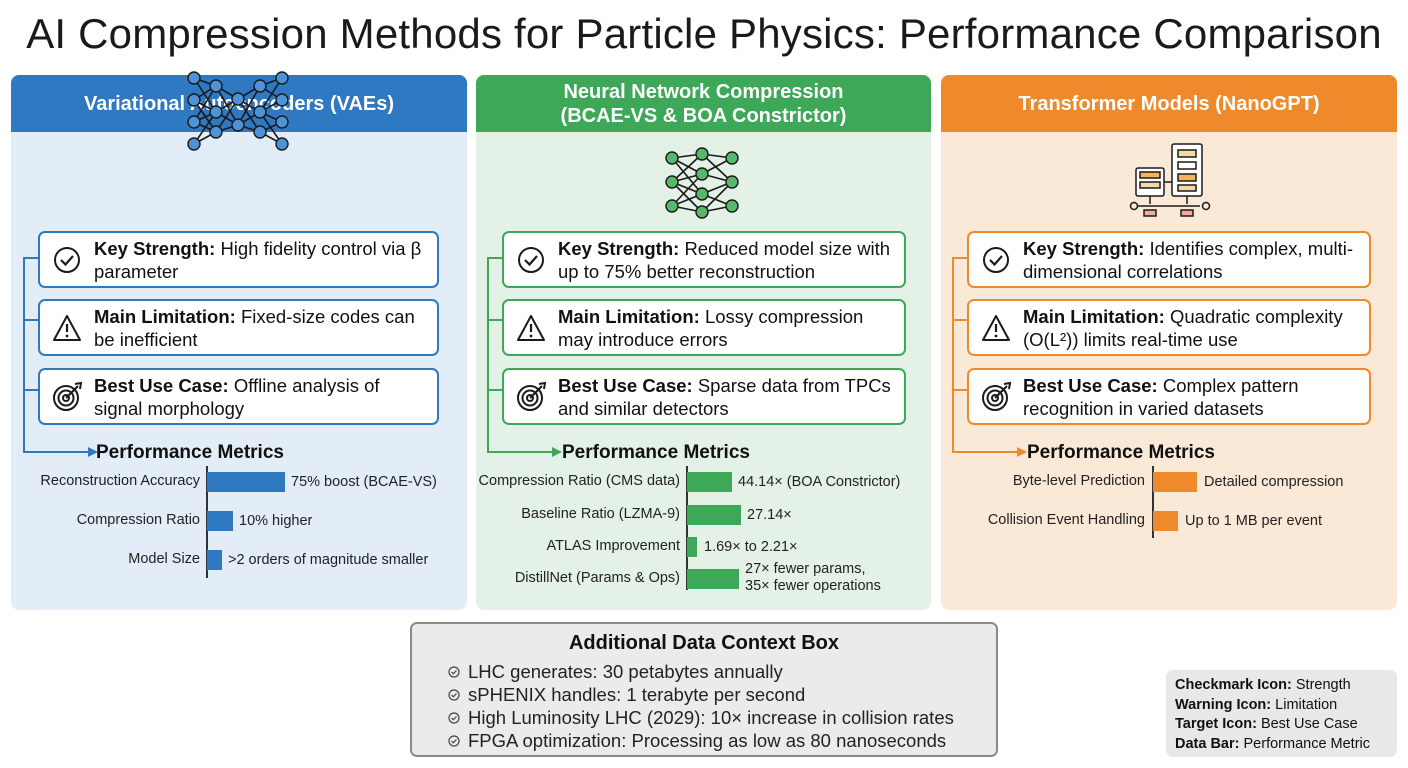 The image size is (1408, 768). What do you see at coordinates (1216, 724) in the screenshot?
I see `legend-label: Target Icon:` at bounding box center [1216, 724].